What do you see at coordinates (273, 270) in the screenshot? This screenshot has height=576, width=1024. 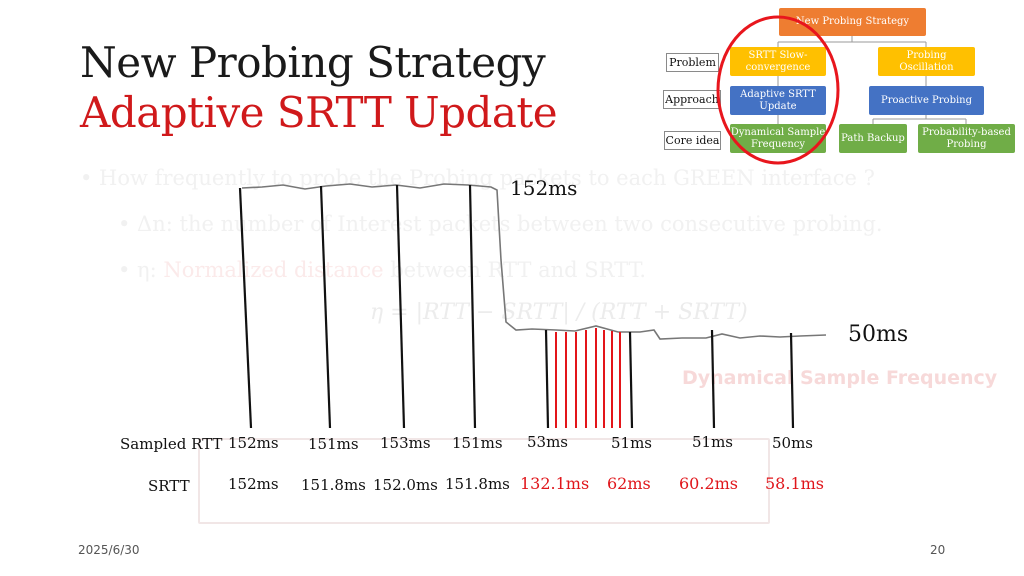 I see `bullet-eta-highlight: Normalized distance` at bounding box center [273, 270].